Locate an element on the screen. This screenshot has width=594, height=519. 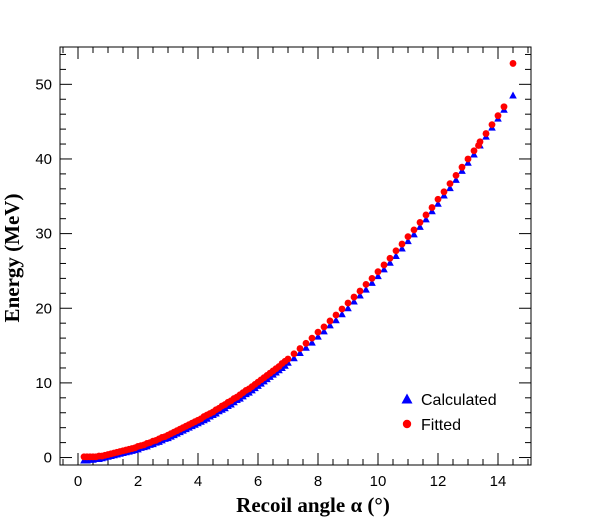
legend-label-calculated: Calculated is located at coordinates (459, 400).